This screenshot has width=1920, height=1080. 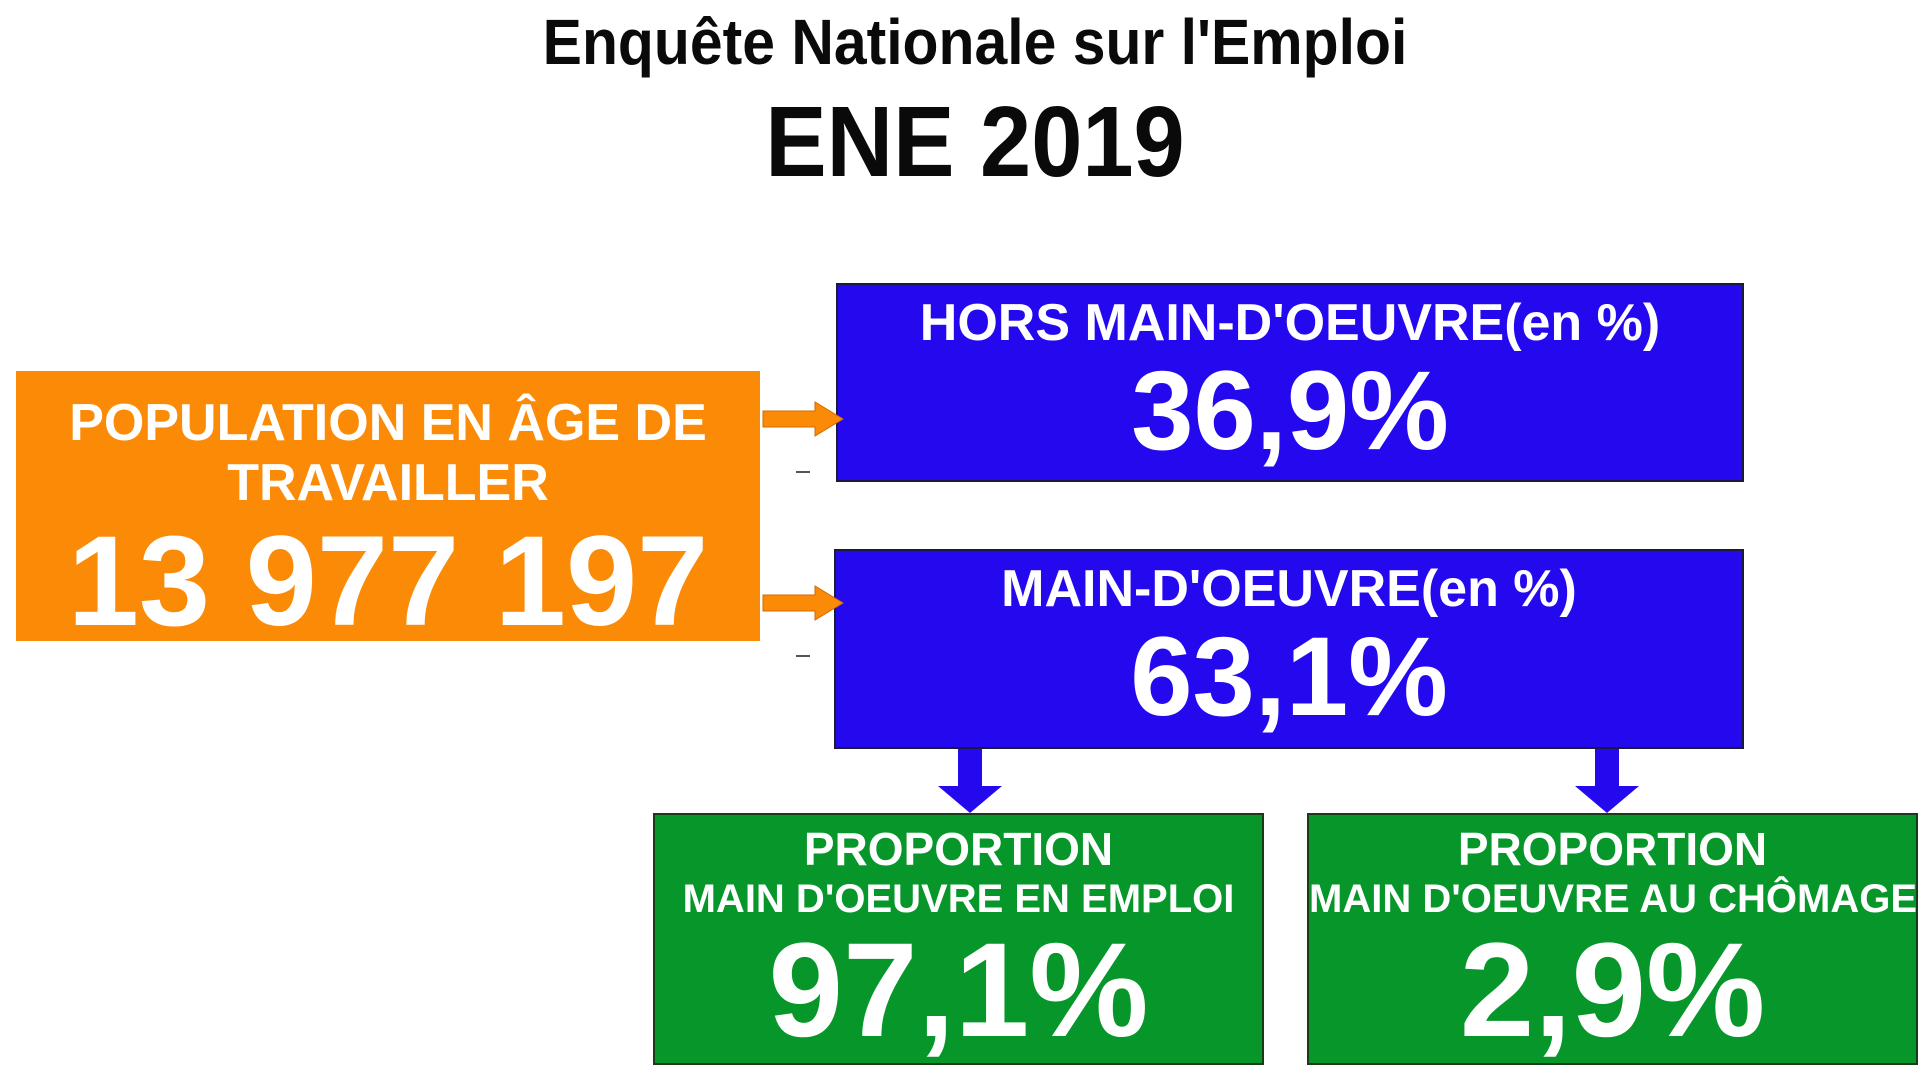 I want to click on main-oeuvre-value: 63,1%, so click(x=1289, y=676).